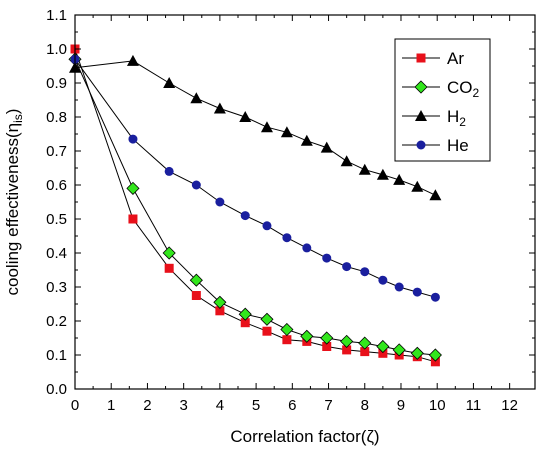 The width and height of the screenshot is (550, 451). What do you see at coordinates (421, 58) in the screenshot?
I see `legend-marker-ar` at bounding box center [421, 58].